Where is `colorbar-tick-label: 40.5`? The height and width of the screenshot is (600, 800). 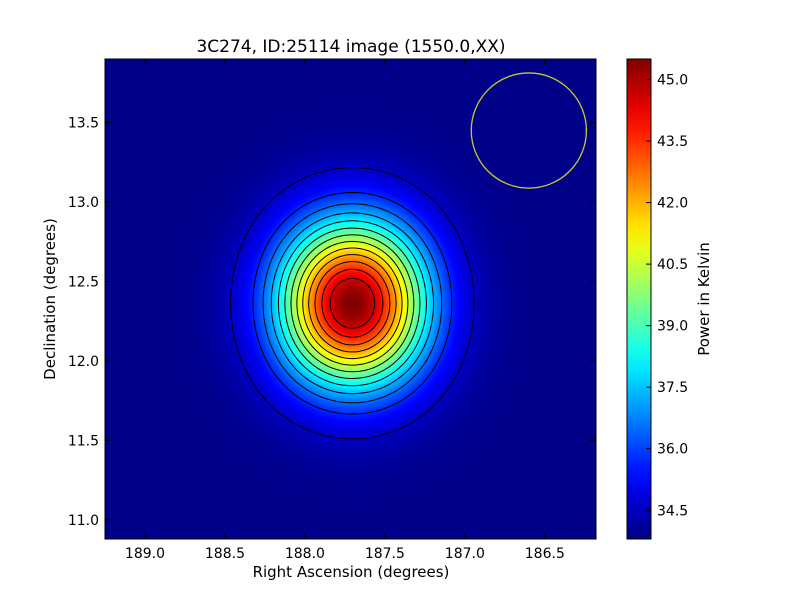
colorbar-tick-label: 40.5 is located at coordinates (672, 265).